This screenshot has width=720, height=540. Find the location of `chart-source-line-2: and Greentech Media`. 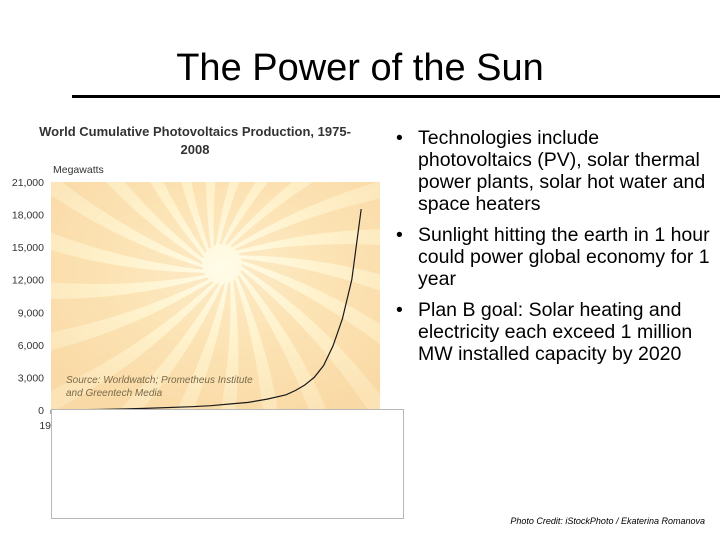

chart-source-line-2: and Greentech Media is located at coordinates (114, 393).